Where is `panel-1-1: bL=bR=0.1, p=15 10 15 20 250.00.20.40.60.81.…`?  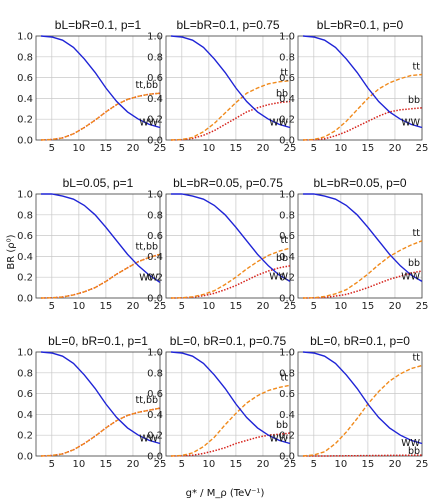
panel-1-1: bL=bR=0.1, p=15 10 15 20 250.00.20.40.60.81.… is located at coordinates (91, 86).